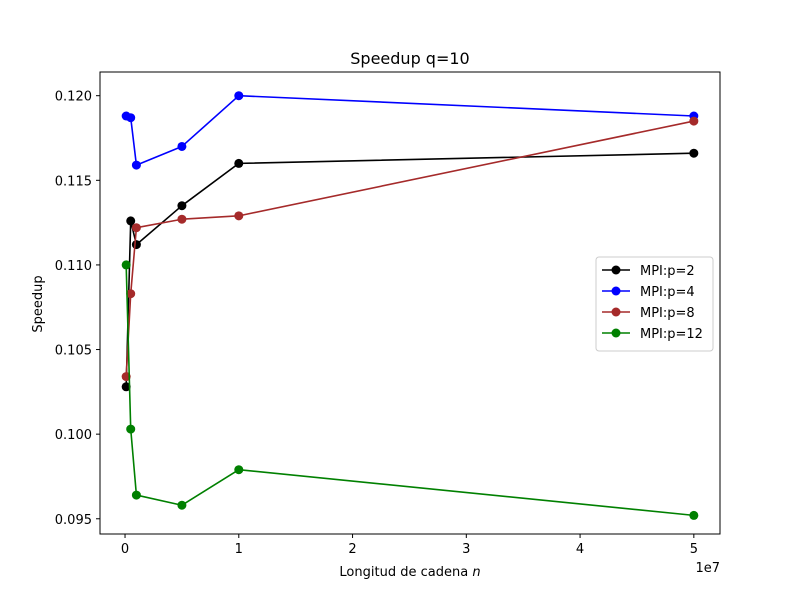 This screenshot has height=604, width=800. What do you see at coordinates (73, 97) in the screenshot?
I see `y-tick-label: 0.120` at bounding box center [73, 97].